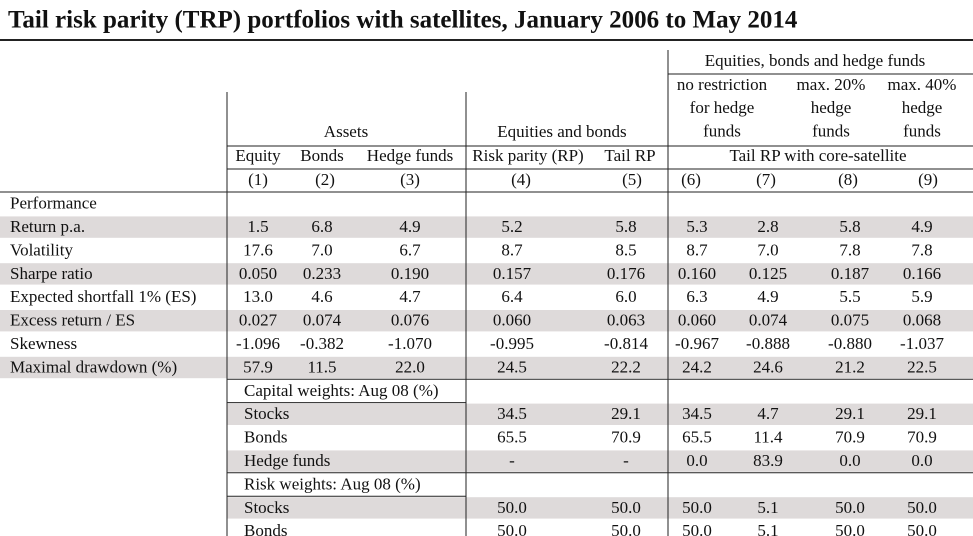 This screenshot has height=536, width=973. What do you see at coordinates (815, 60) in the screenshot?
I see `group-header: Equities, bonds and hedge funds` at bounding box center [815, 60].